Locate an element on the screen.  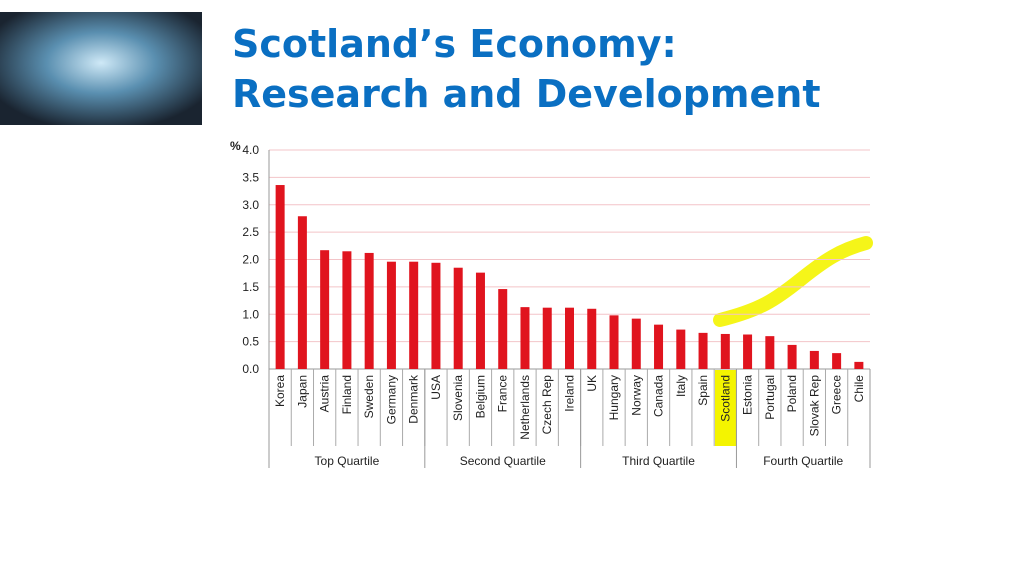
x-tick-label: Korea is located at coordinates (280, 391).